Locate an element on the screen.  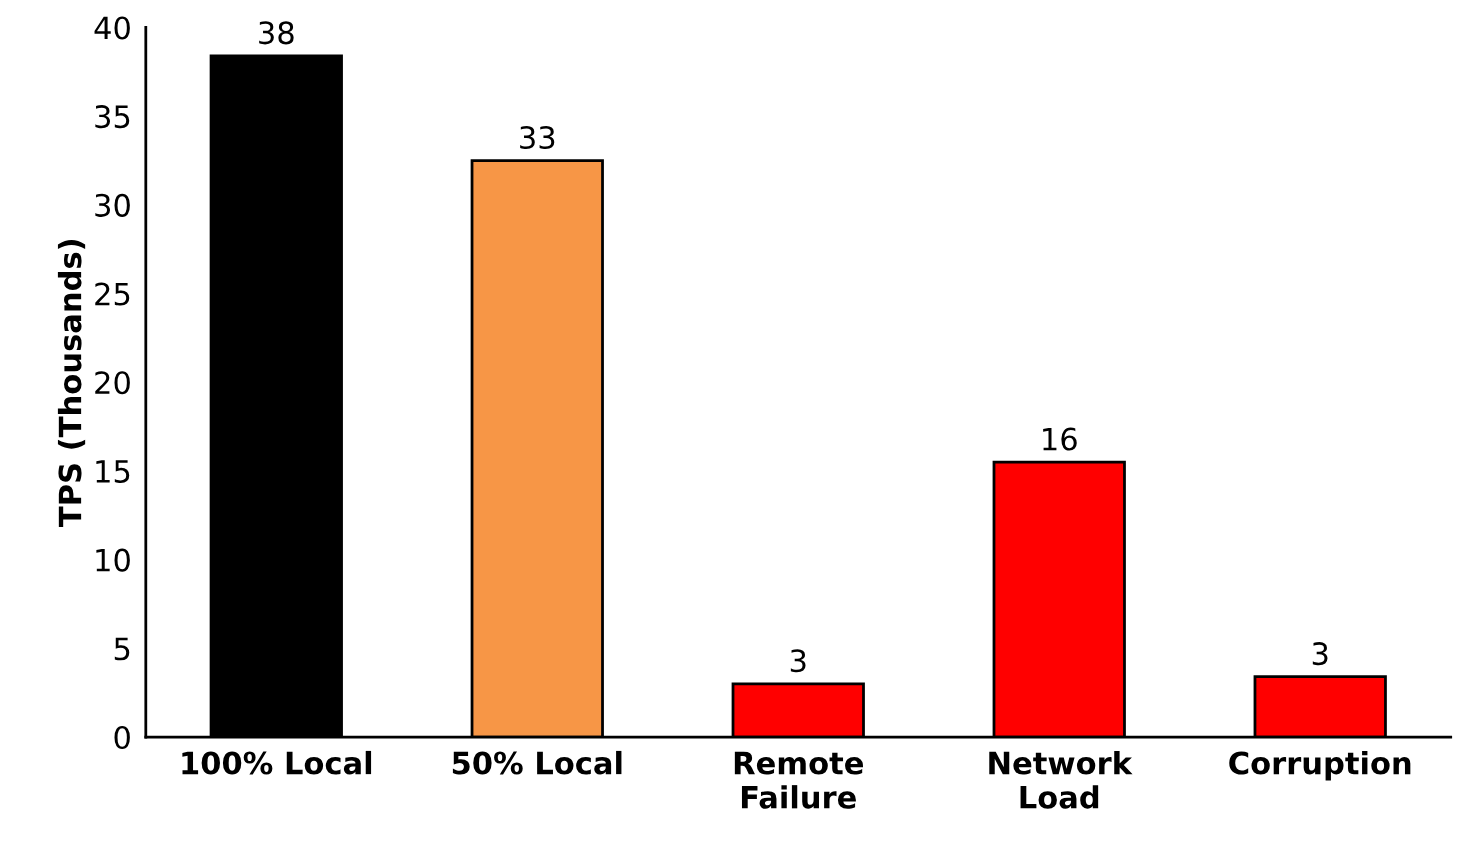
x-tick-label: Network Load is located at coordinates (1061, 779).